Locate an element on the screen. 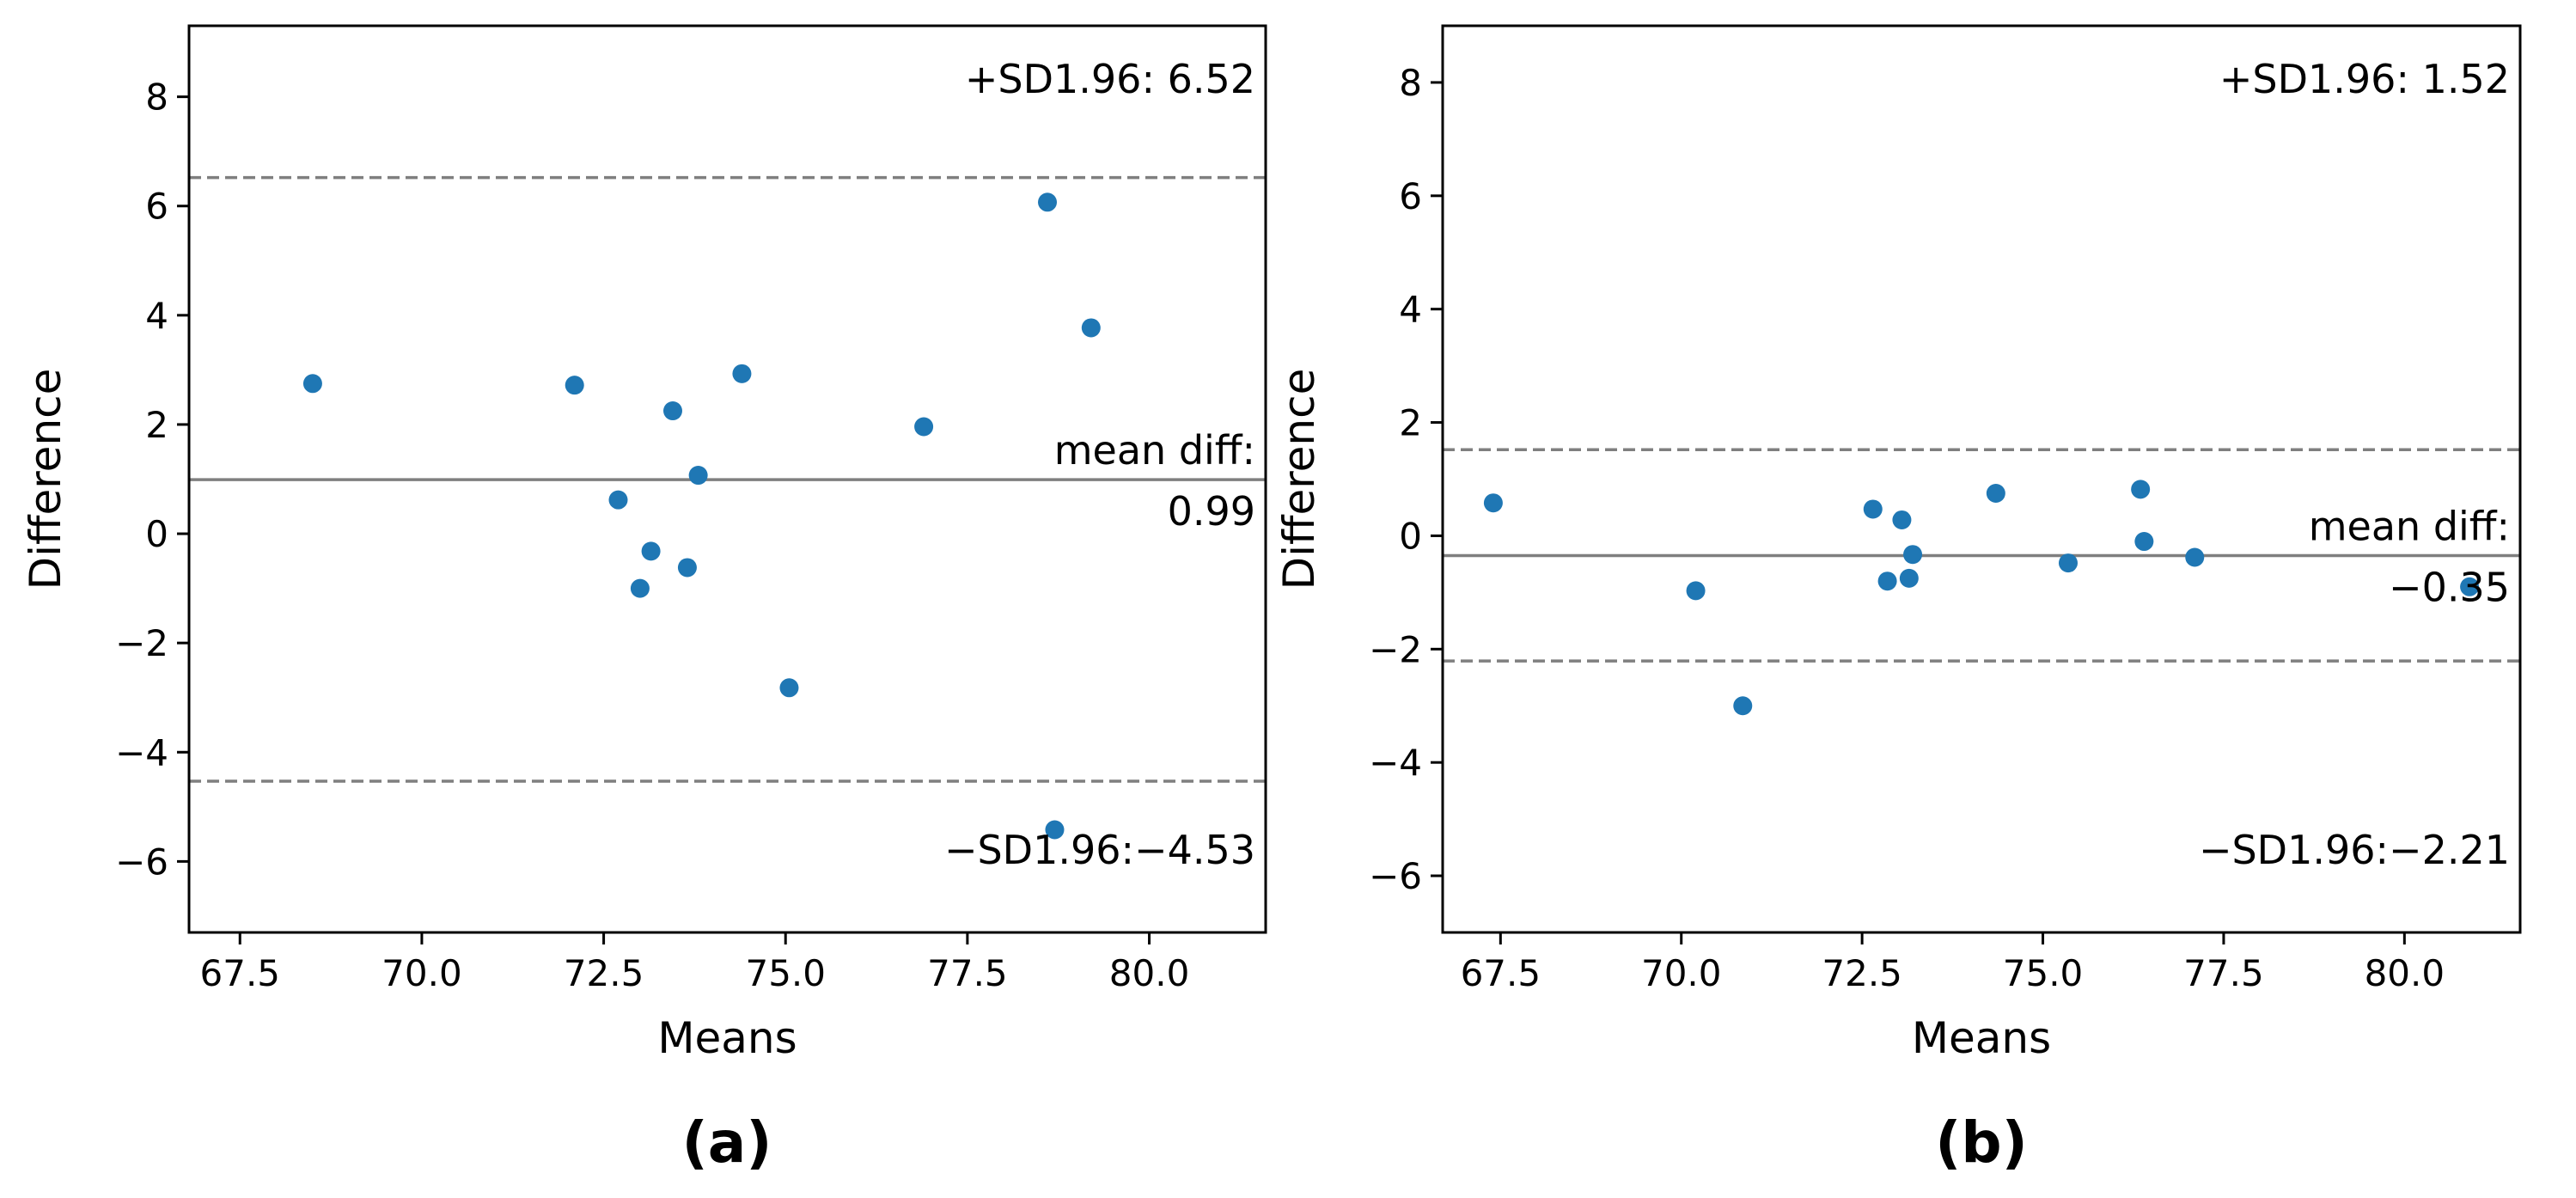 Image resolution: width=2576 pixels, height=1198 pixels. upper-limit-label: +SD1.96: 6.52 is located at coordinates (1110, 79).